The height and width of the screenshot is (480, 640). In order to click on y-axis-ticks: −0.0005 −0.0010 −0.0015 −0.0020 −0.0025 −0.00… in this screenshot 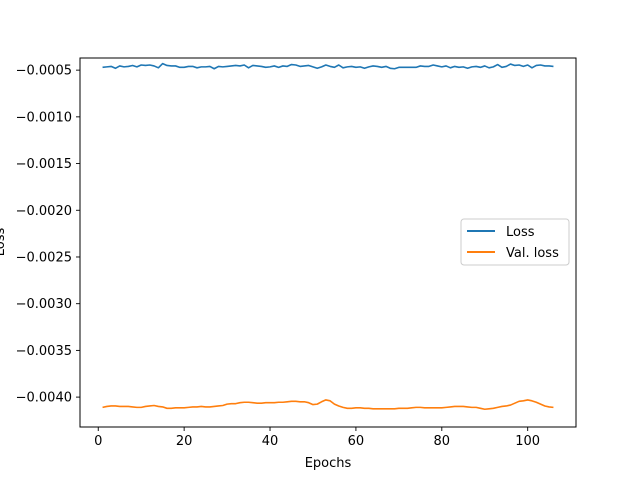, I will do `click(48, 235)`.